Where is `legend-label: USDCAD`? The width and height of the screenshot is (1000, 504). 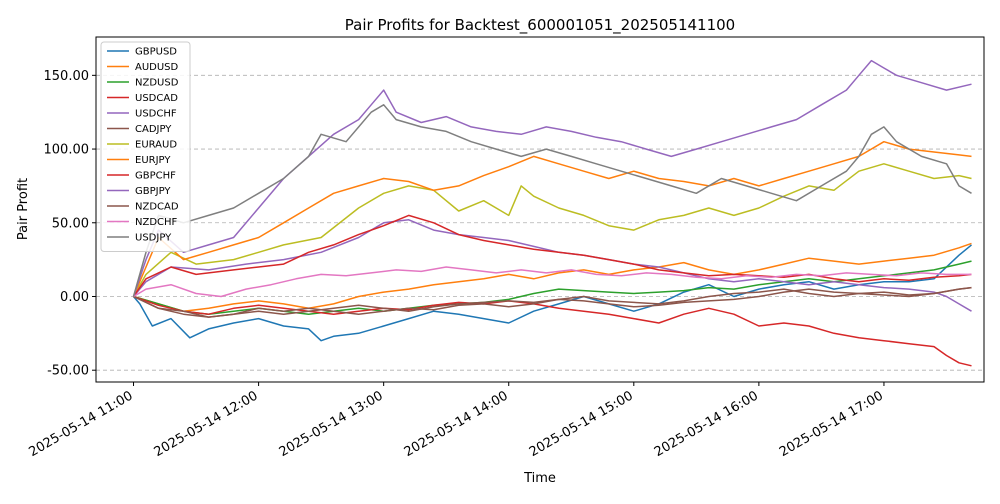
legend-label: USDCAD is located at coordinates (156, 98).